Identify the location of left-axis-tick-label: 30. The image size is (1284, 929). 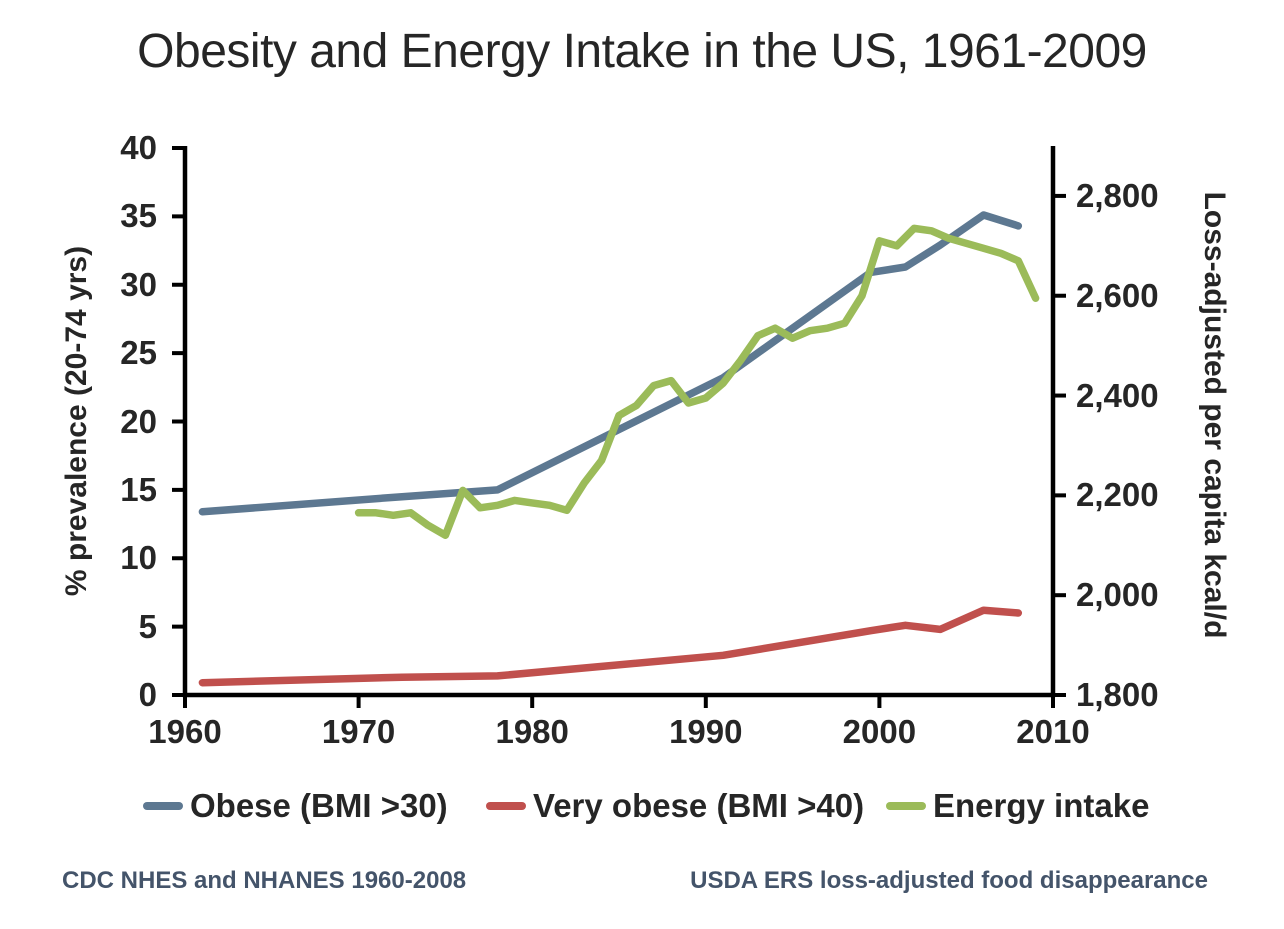
(138, 284).